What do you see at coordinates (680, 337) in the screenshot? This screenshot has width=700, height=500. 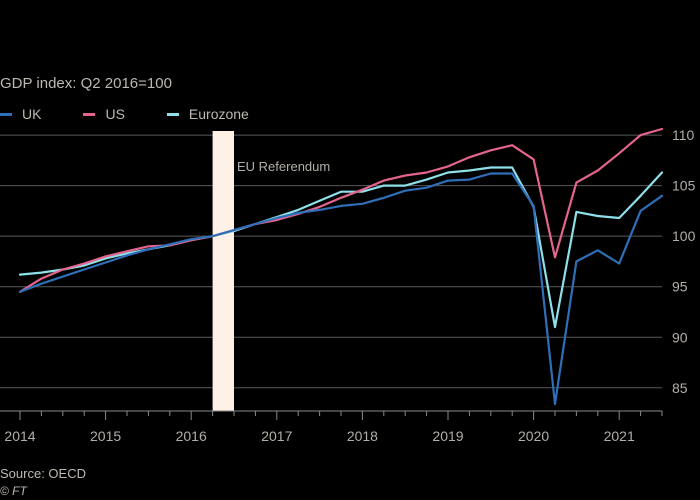 I see `y-tick-label: 90` at bounding box center [680, 337].